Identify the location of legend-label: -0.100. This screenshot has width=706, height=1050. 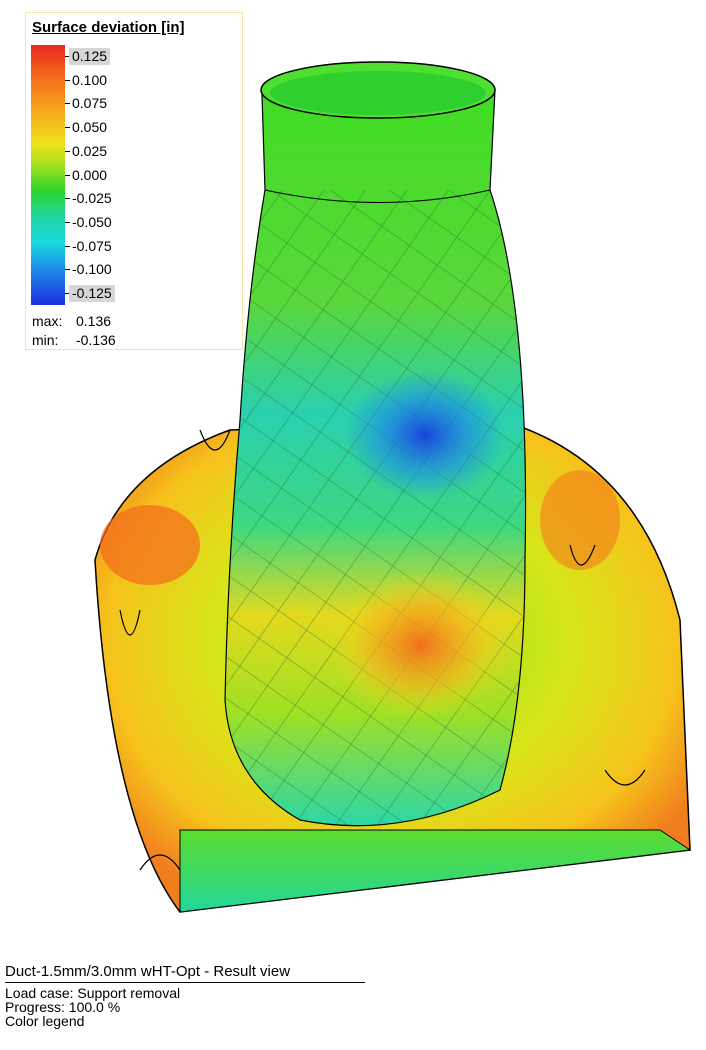
(92, 269).